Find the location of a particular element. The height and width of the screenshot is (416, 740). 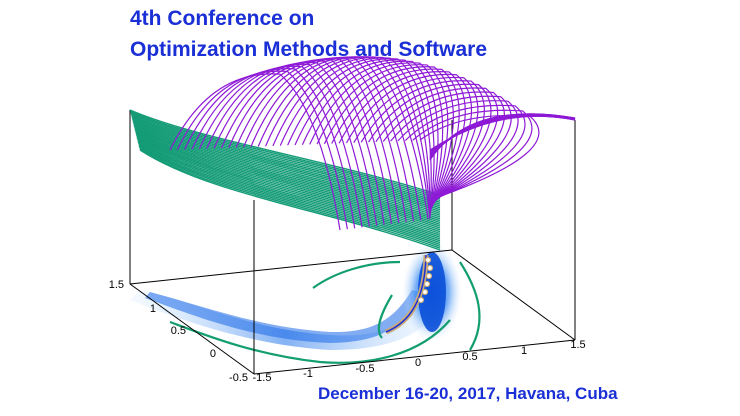

x-tick-label: 1 is located at coordinates (524, 351).